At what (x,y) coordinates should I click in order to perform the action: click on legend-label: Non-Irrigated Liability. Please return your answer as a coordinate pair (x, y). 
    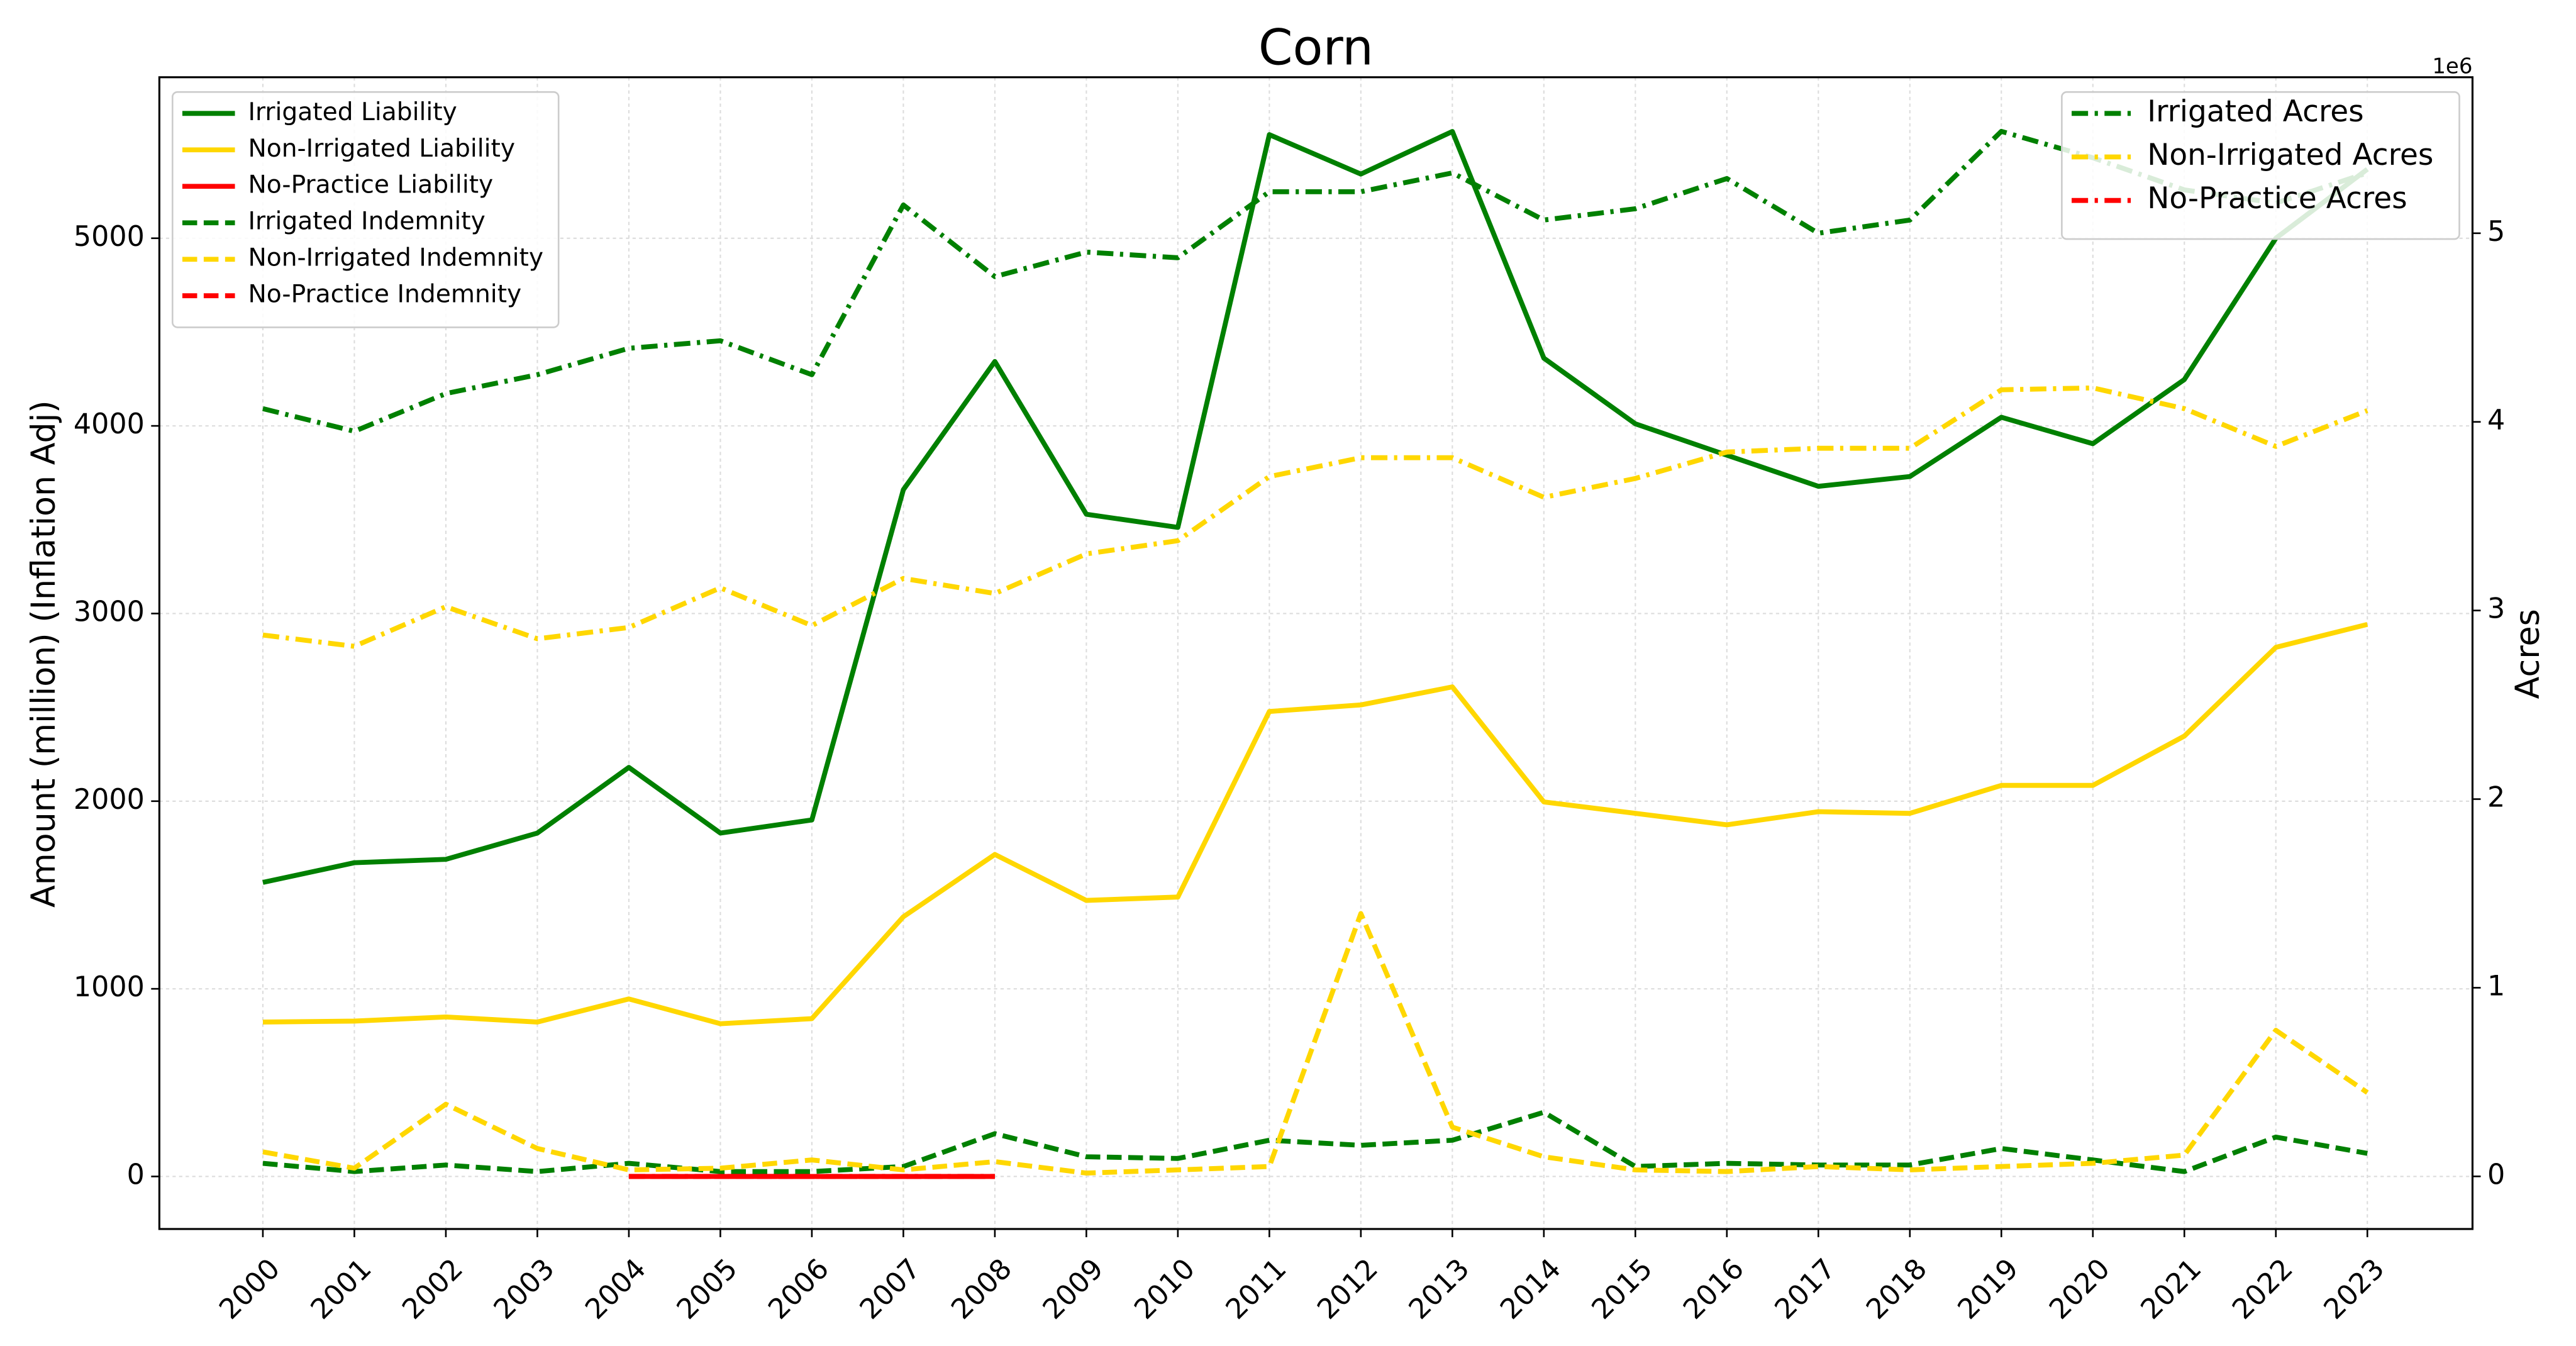
    Looking at the image, I should click on (381, 149).